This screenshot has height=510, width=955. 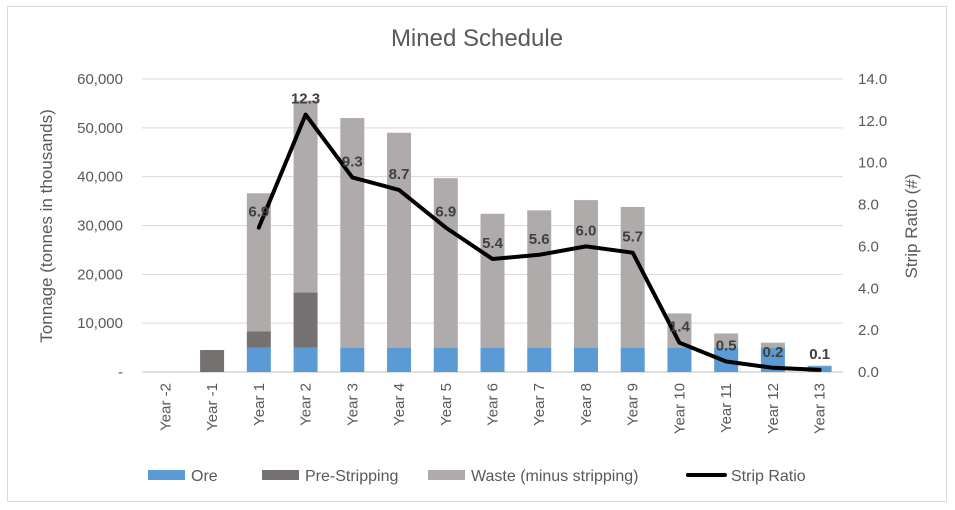 I want to click on x-tick-label: Year 13, so click(x=820, y=408).